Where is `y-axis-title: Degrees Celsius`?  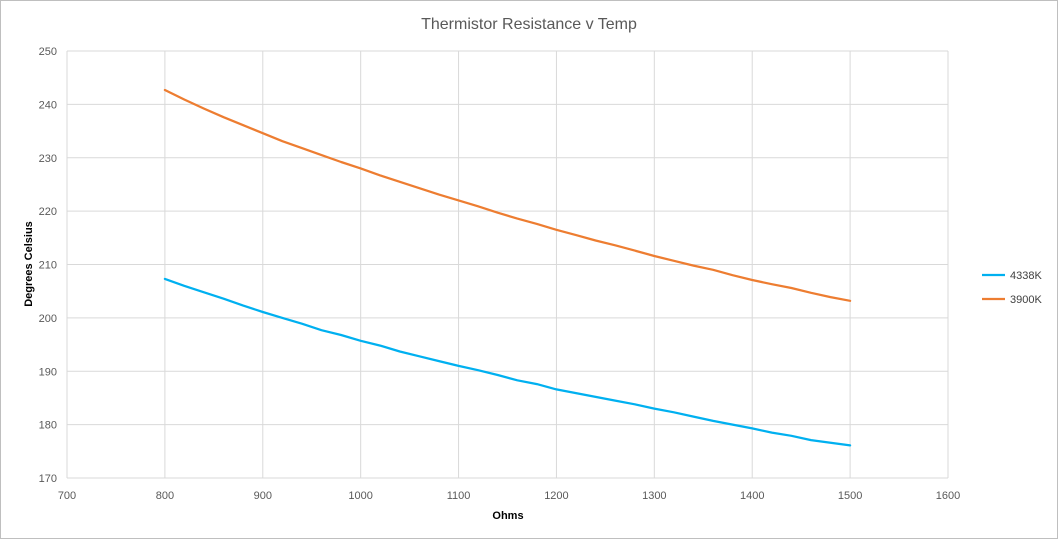 y-axis-title: Degrees Celsius is located at coordinates (29, 264).